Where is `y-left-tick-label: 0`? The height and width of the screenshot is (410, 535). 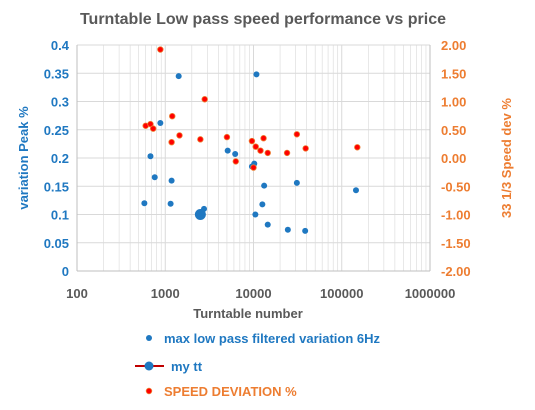 y-left-tick-label: 0 is located at coordinates (65, 271).